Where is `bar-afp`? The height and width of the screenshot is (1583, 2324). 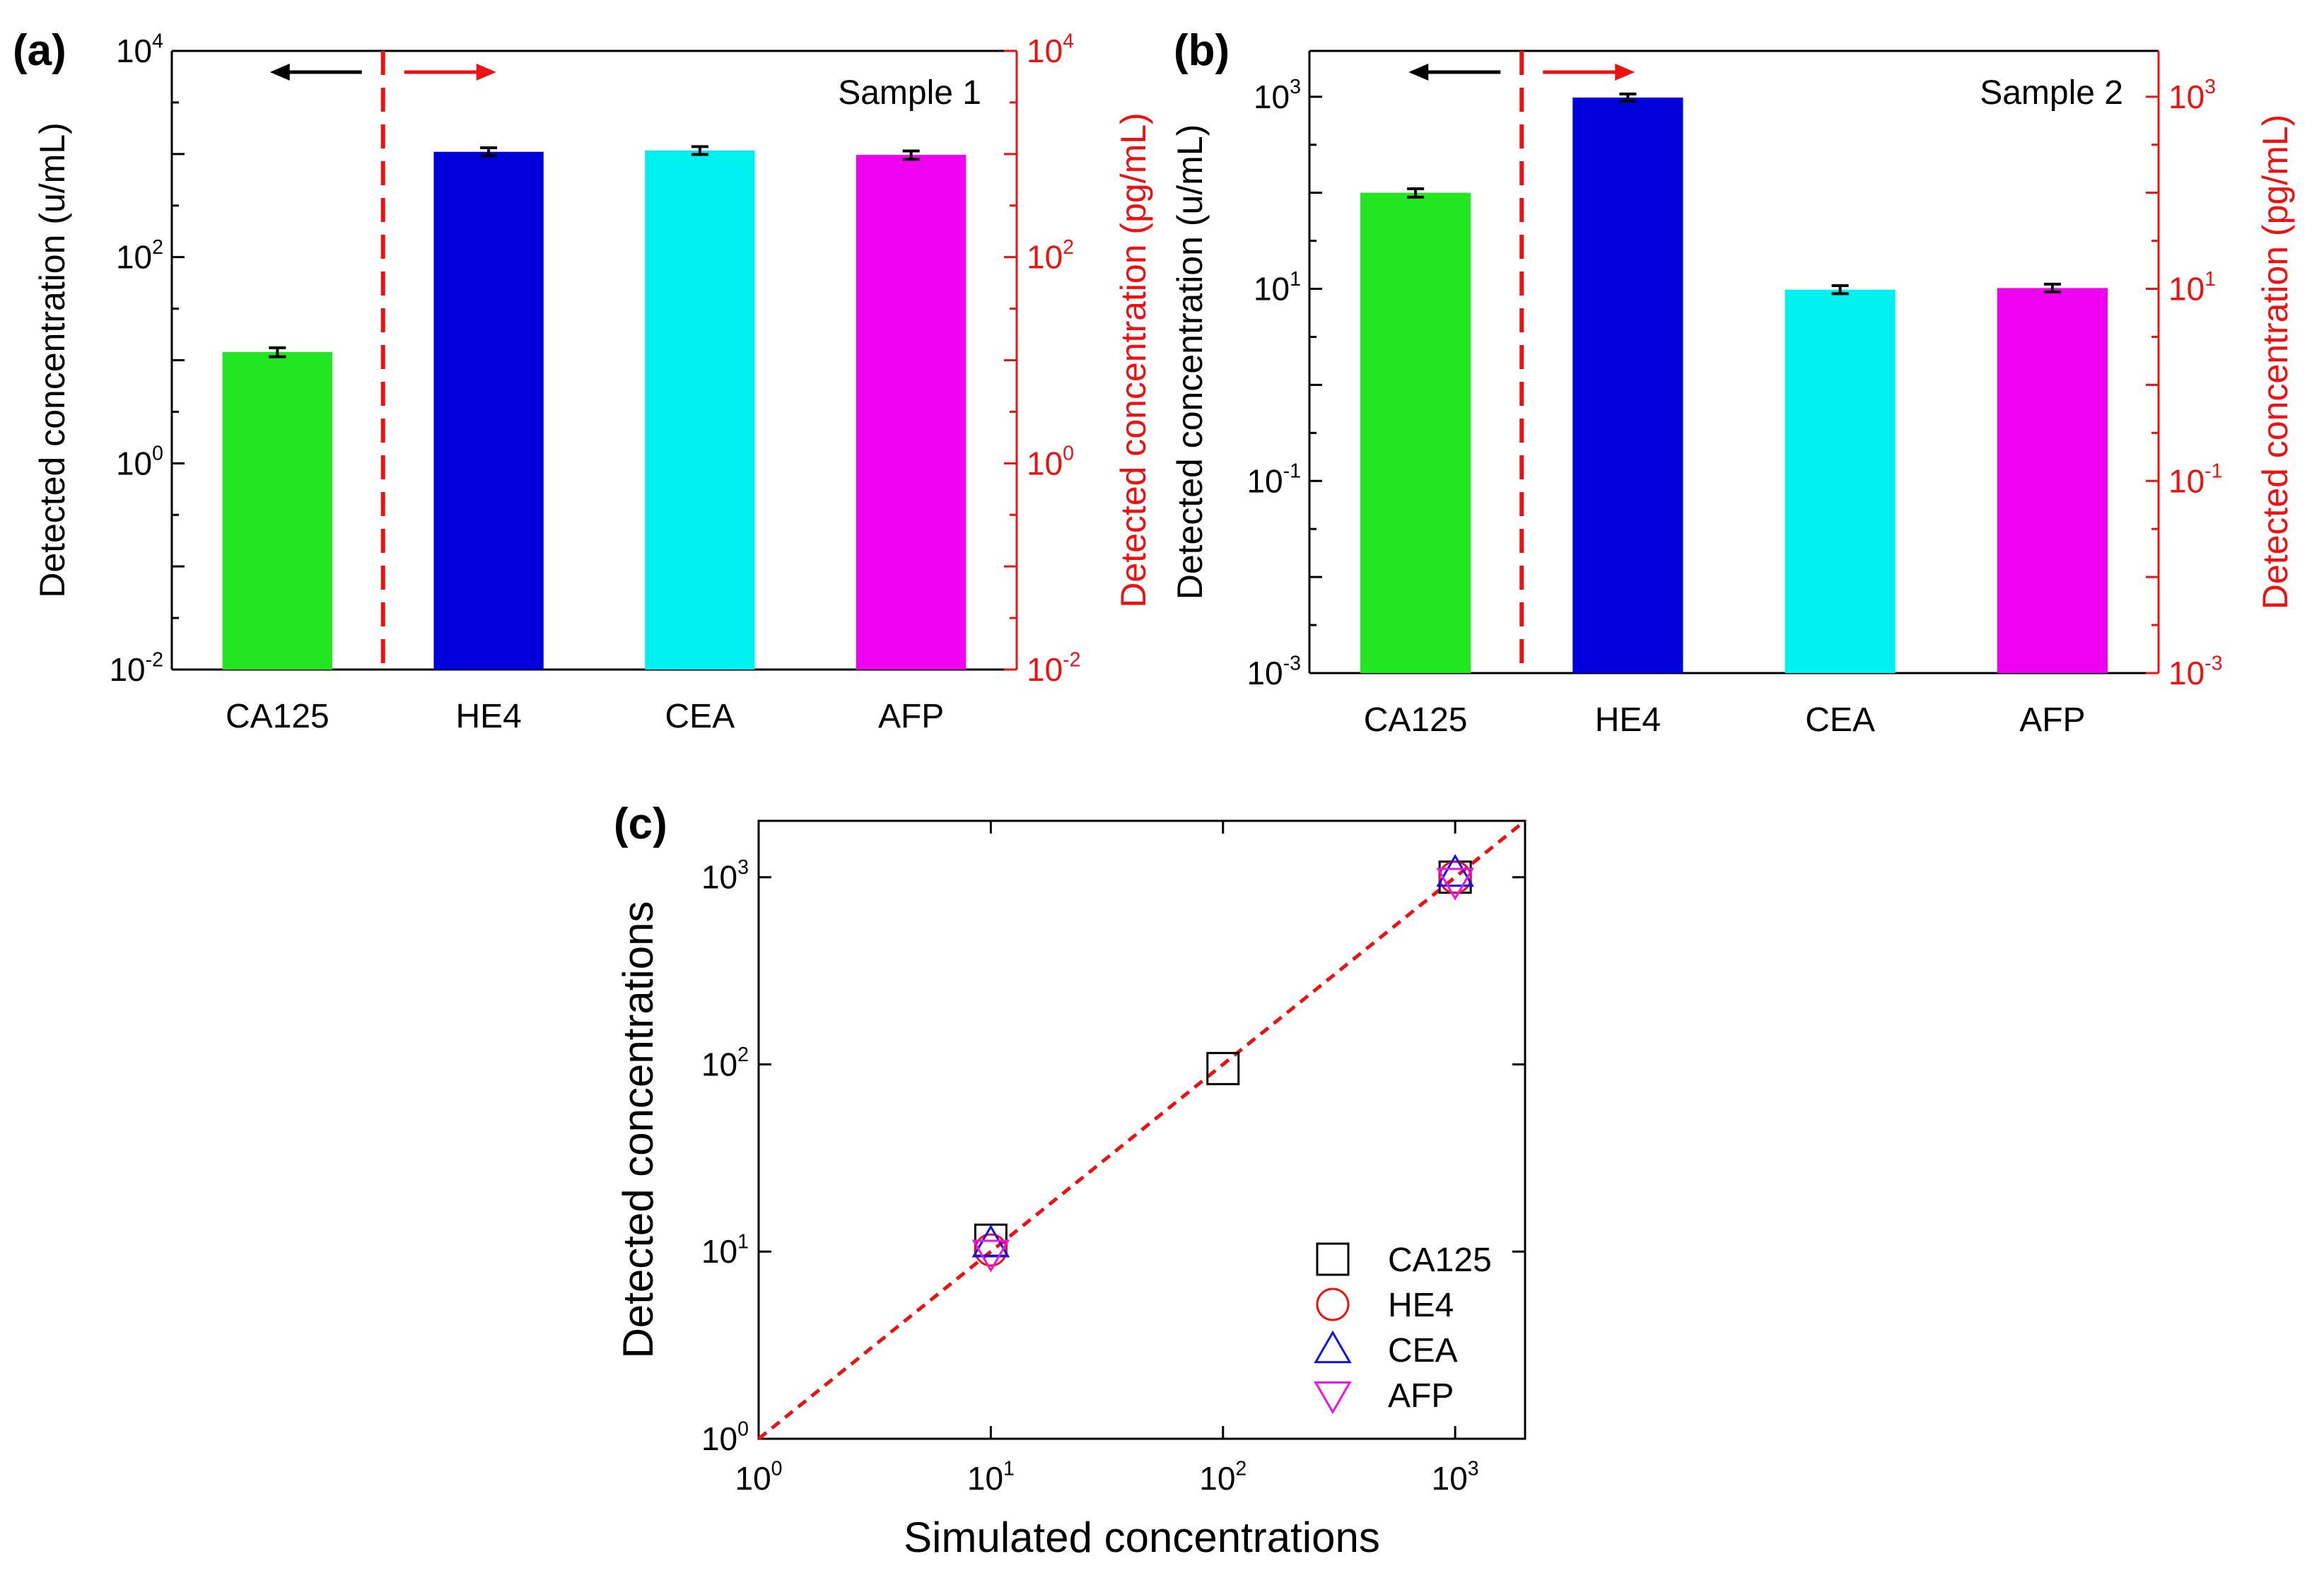 bar-afp is located at coordinates (2052, 480).